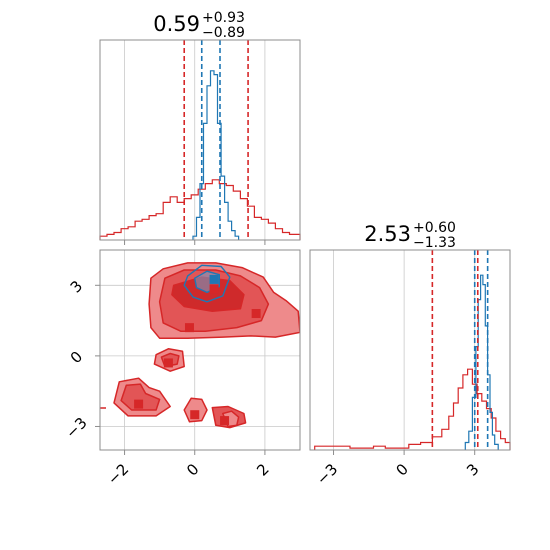  Describe the element at coordinates (223, 18) in the screenshot. I see `title-x-plus: +0.93` at that location.